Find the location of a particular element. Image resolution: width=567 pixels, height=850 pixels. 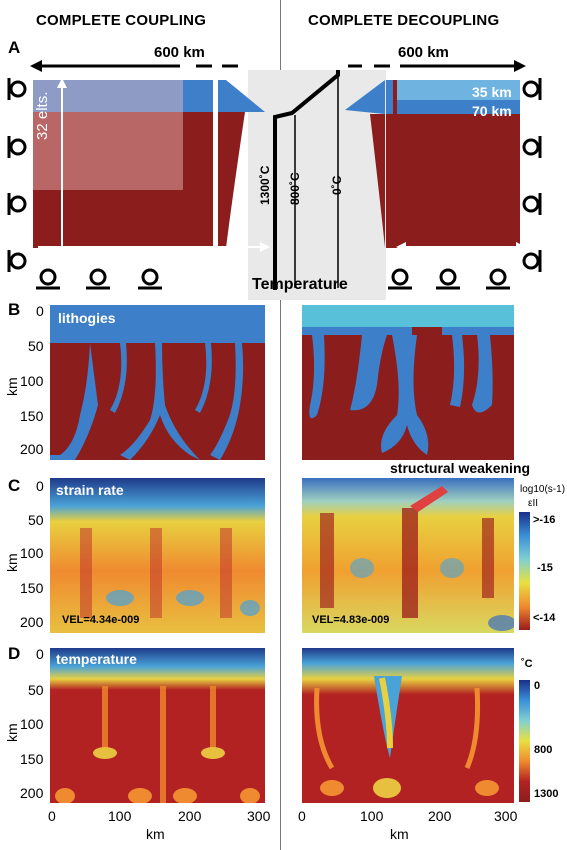

right-lower-crust is located at coordinates (458, 107).